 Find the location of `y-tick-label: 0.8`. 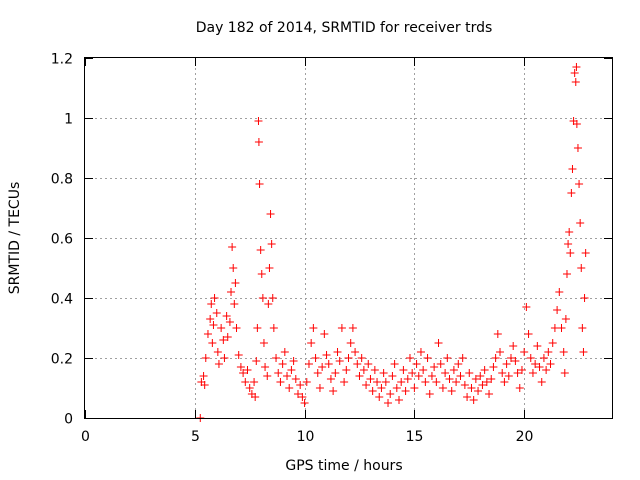

y-tick-label: 0.8 is located at coordinates (62, 180).